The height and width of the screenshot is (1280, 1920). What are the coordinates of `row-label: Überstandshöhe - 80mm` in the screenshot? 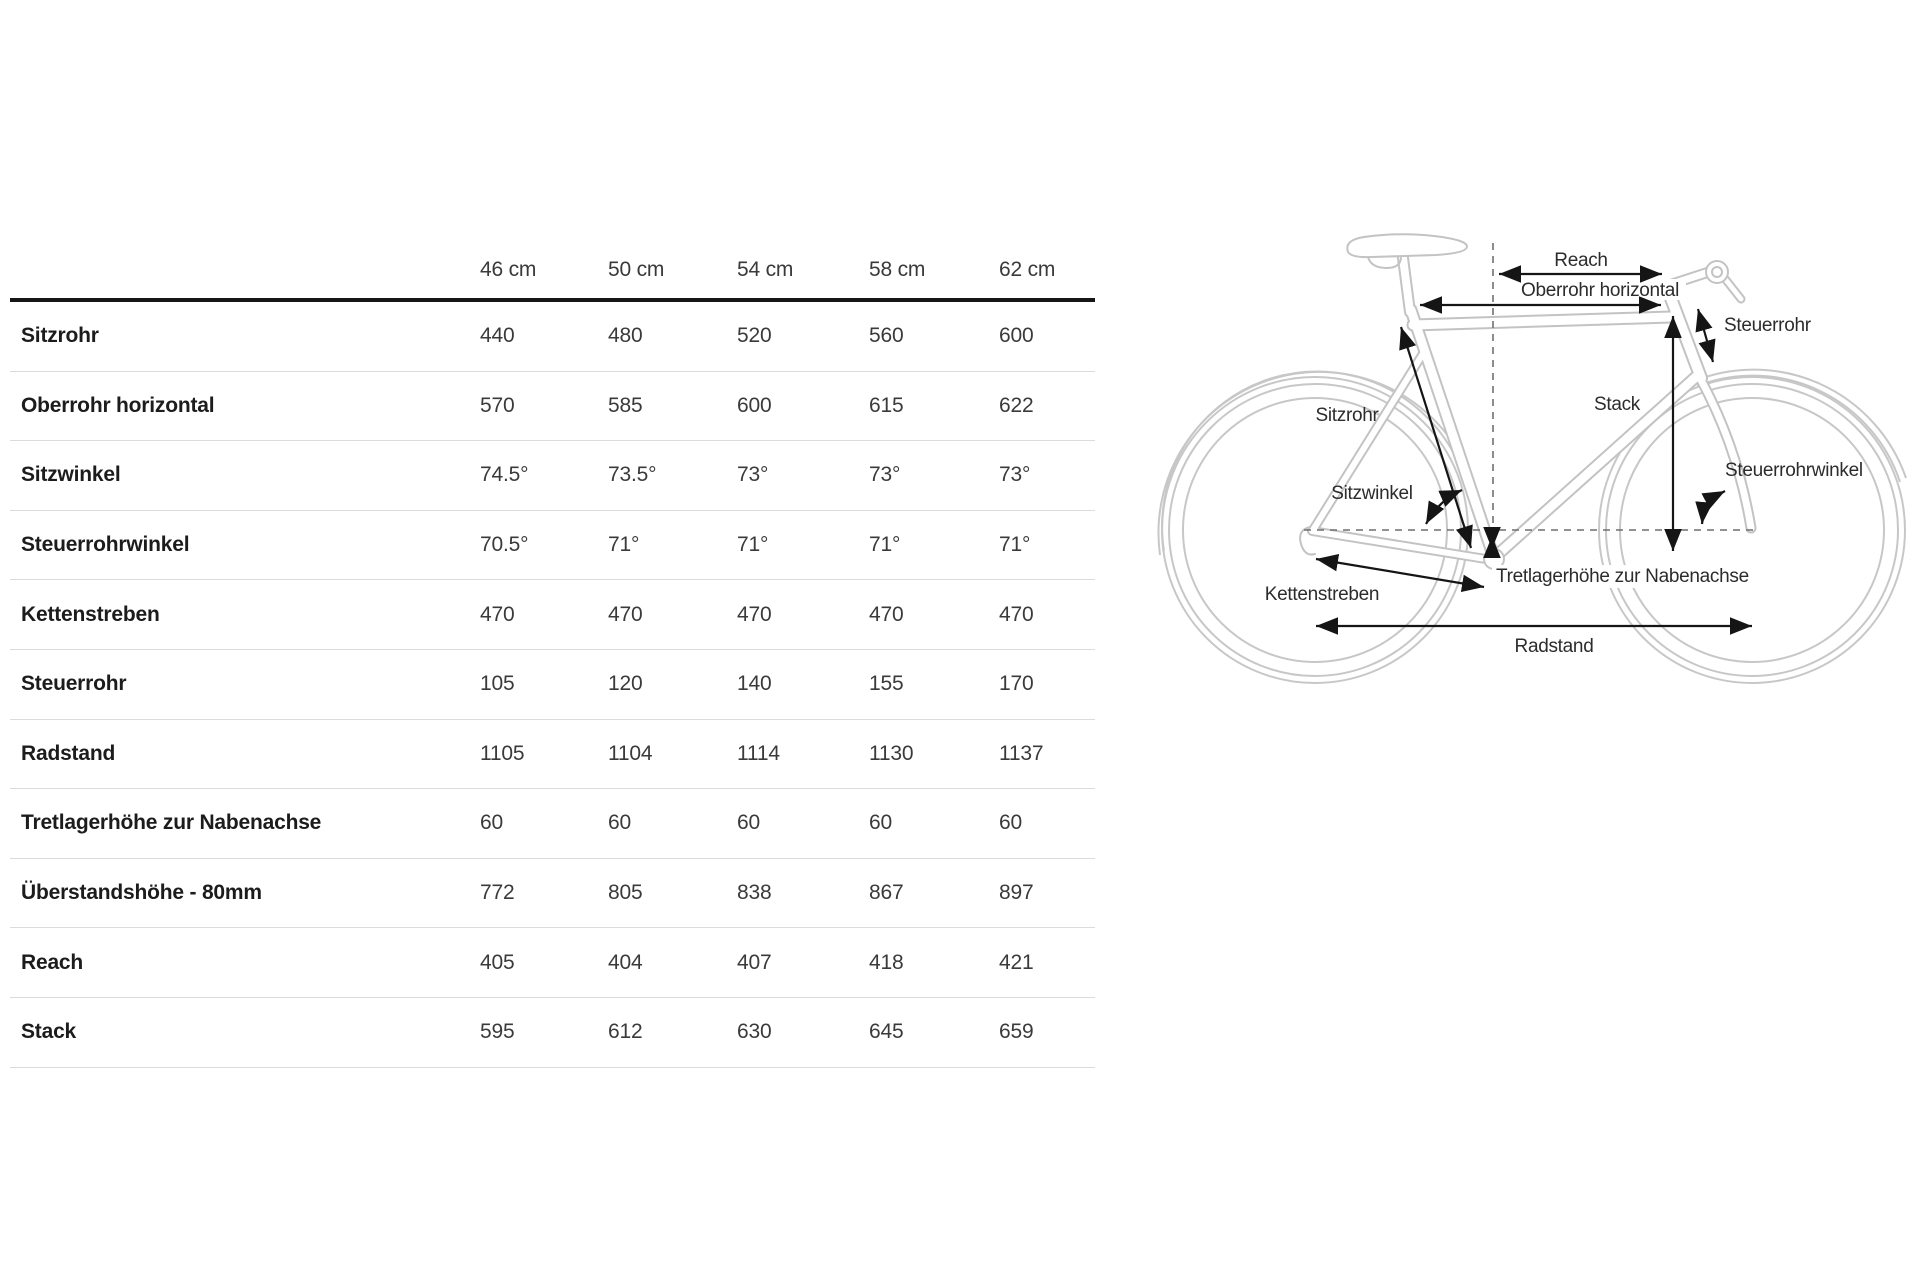 It's located at (141, 893).